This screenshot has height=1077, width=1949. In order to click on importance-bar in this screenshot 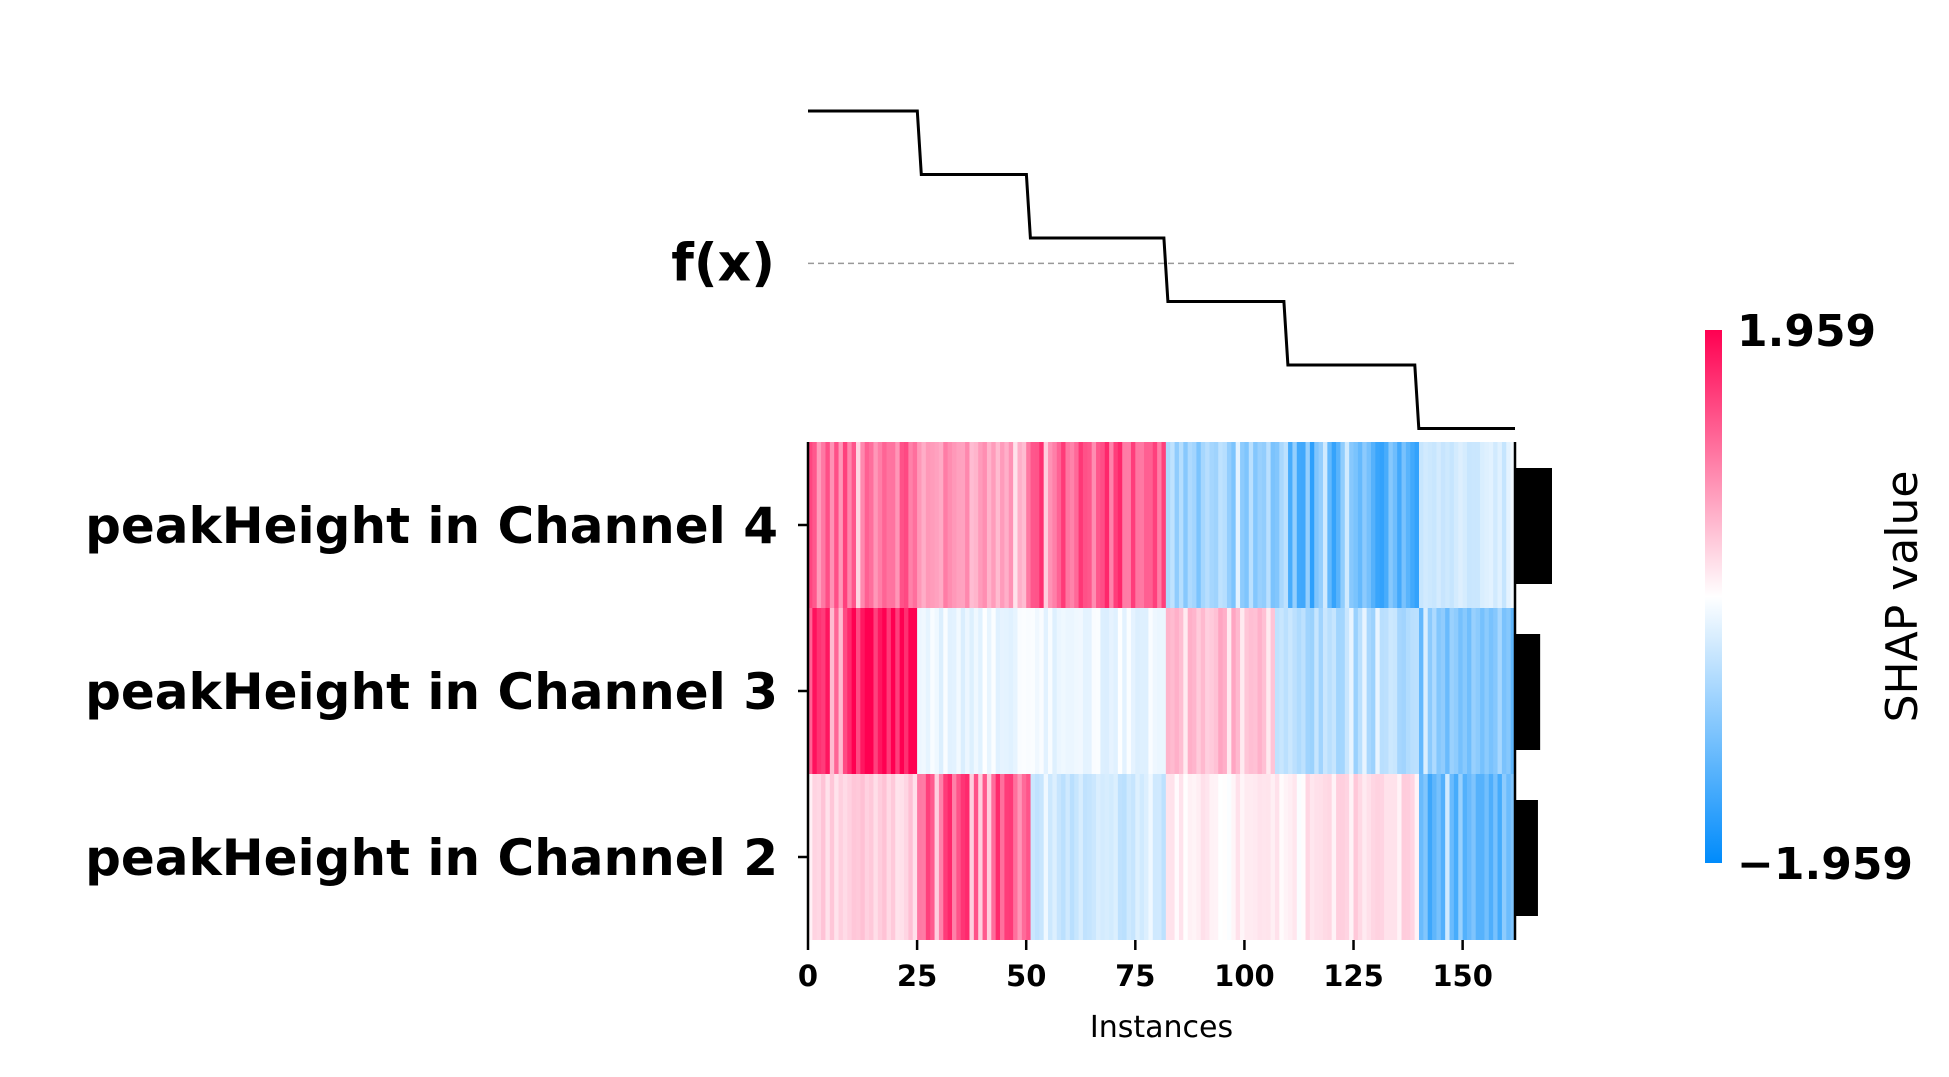, I will do `click(1534, 526)`.